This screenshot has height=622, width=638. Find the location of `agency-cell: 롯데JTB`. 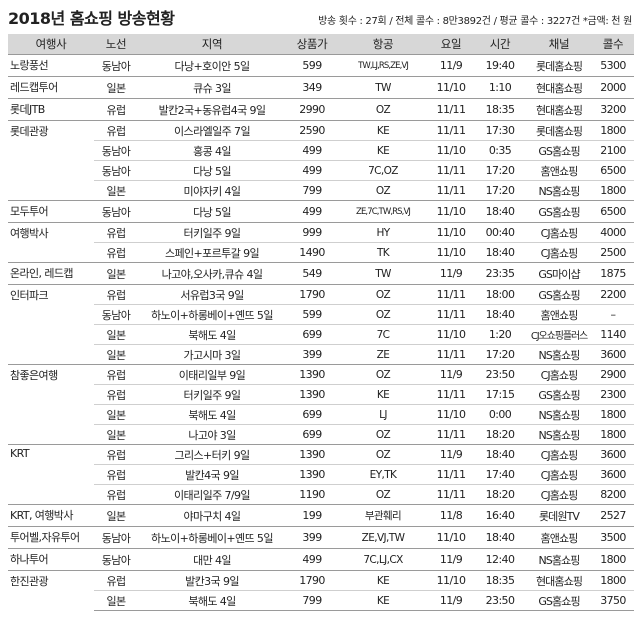

agency-cell: 롯데JTB is located at coordinates (51, 109).